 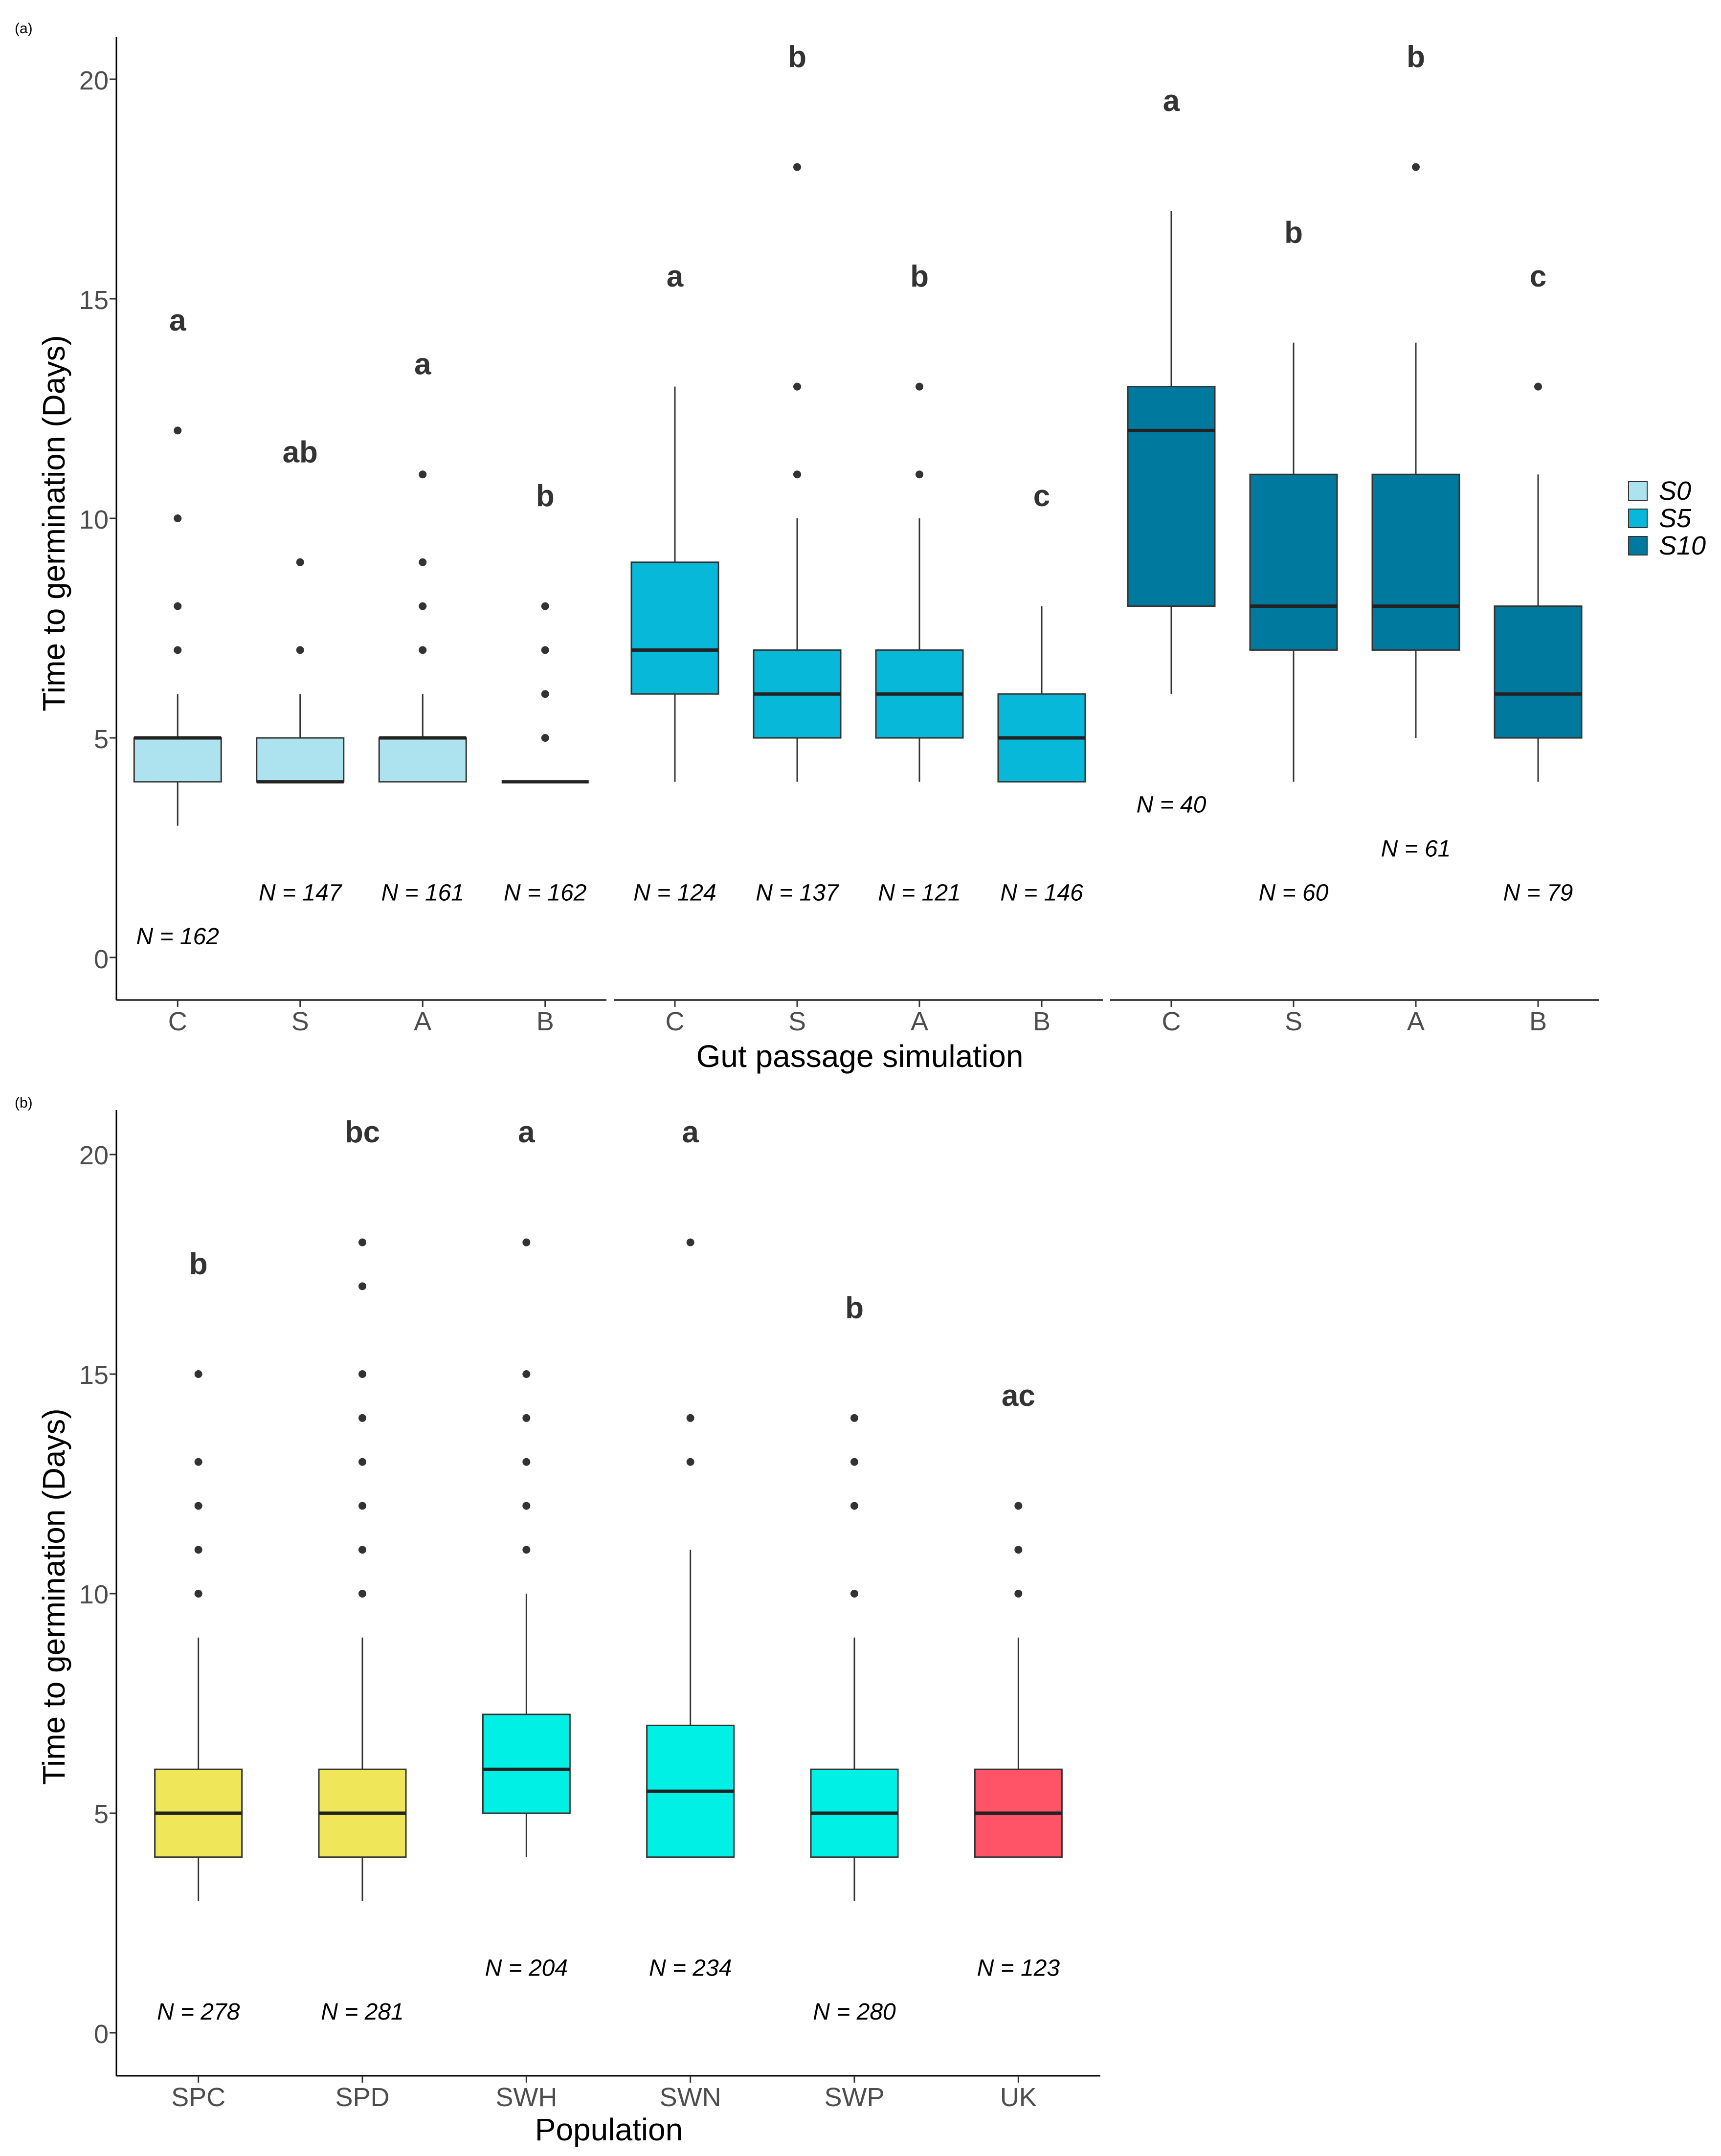 What do you see at coordinates (24, 1103) in the screenshot?
I see `panel-b-tag: (b)` at bounding box center [24, 1103].